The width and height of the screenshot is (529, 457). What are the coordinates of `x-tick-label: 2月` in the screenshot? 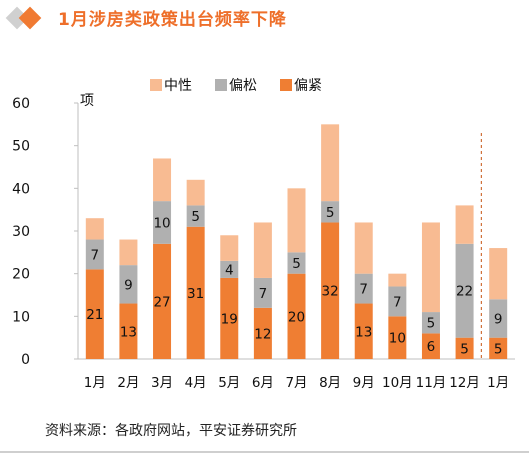 It's located at (128, 383).